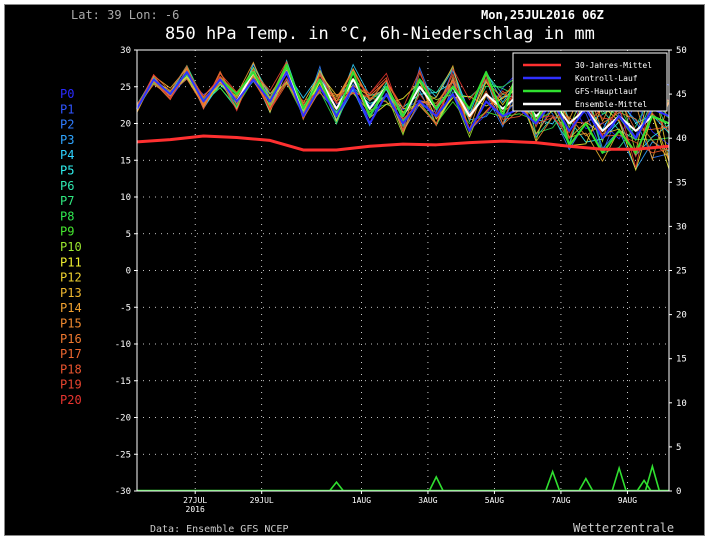 This screenshot has height=540, width=709. I want to click on y-tick-label-left: 15, so click(125, 161).